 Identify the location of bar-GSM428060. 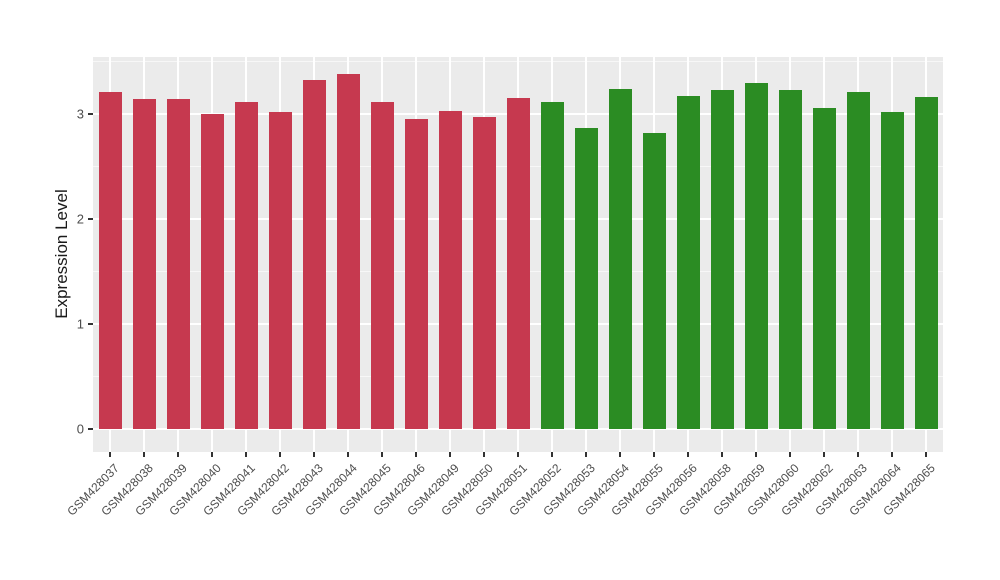
(790, 259).